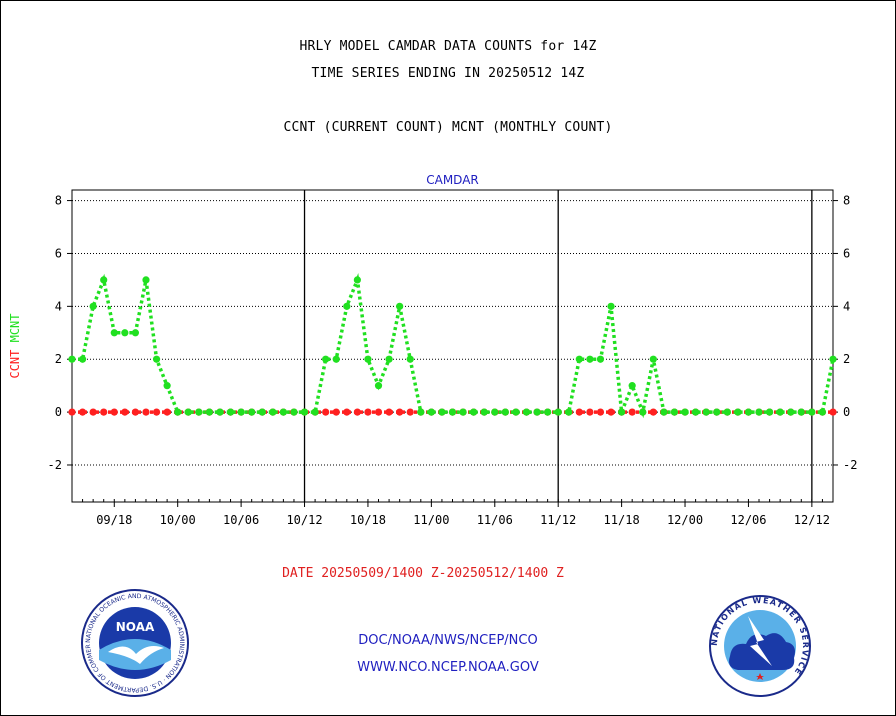  Describe the element at coordinates (423, 573) in the screenshot. I see `date-range-label: DATE 20250509/1400 Z-20250512/1400 Z` at that location.